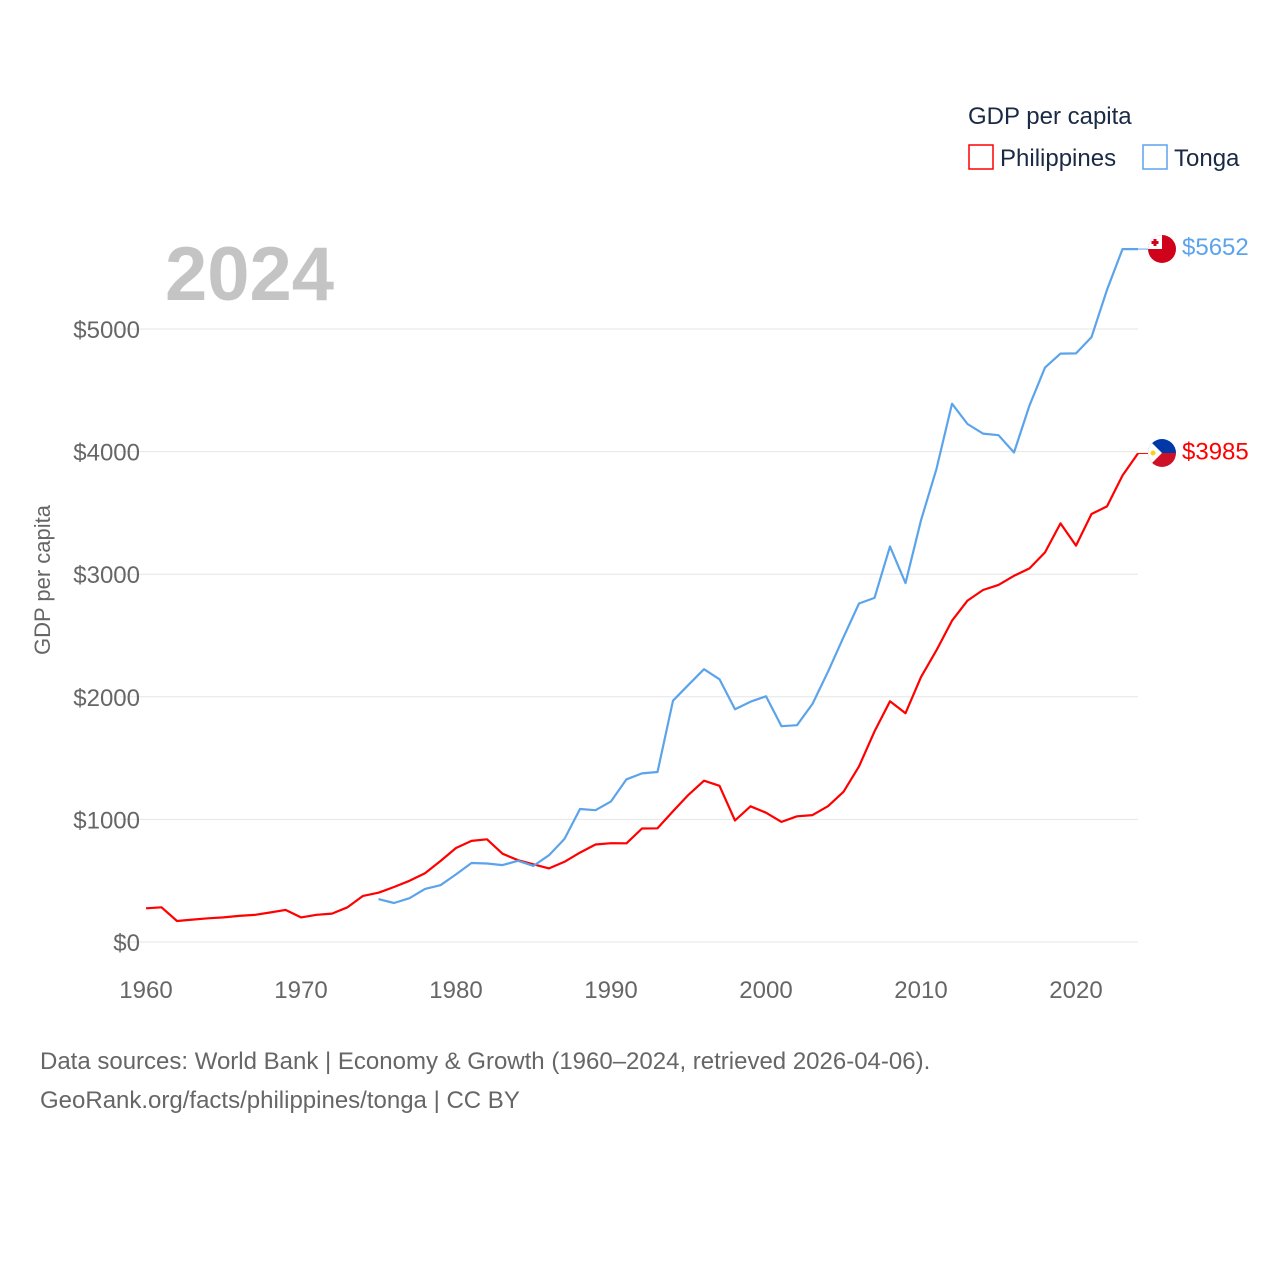 The image size is (1280, 1280). I want to click on y-tick-label: $3000, so click(106, 575).